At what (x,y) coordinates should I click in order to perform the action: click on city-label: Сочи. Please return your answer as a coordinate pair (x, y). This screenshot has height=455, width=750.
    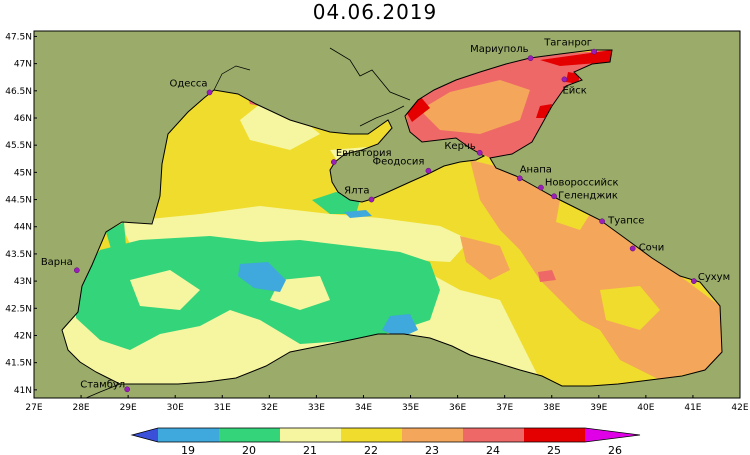
    Looking at the image, I should click on (652, 247).